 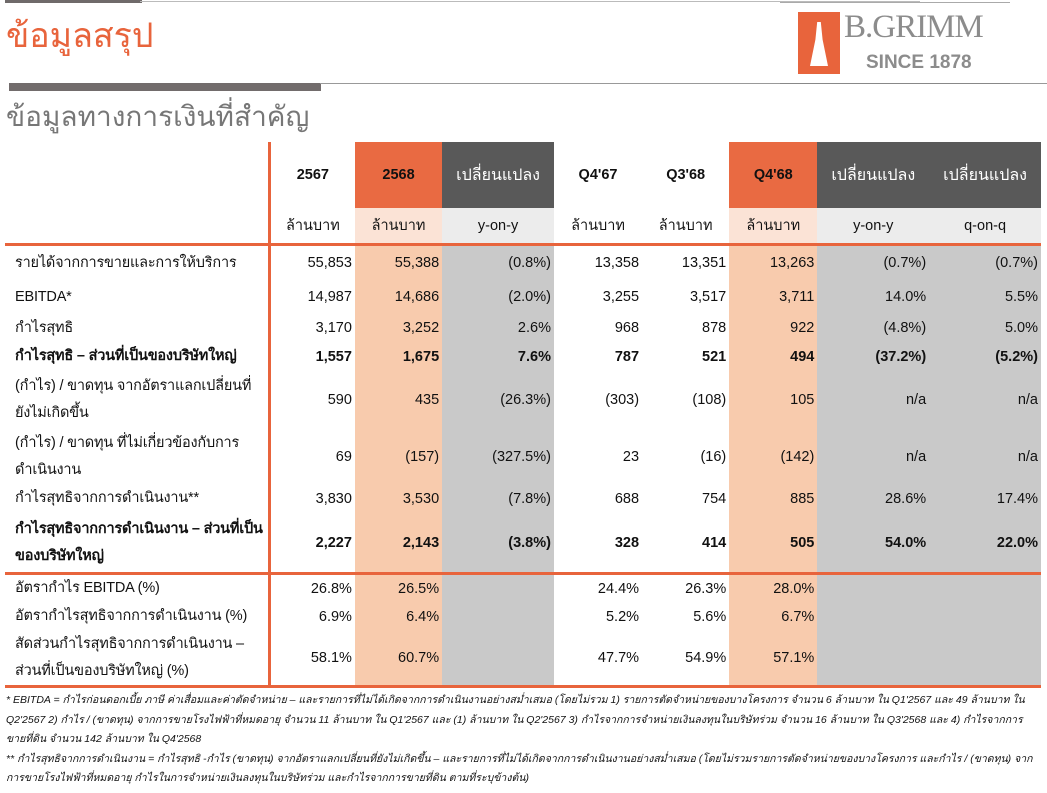 I want to click on cell-value: 55,388, so click(x=398, y=262).